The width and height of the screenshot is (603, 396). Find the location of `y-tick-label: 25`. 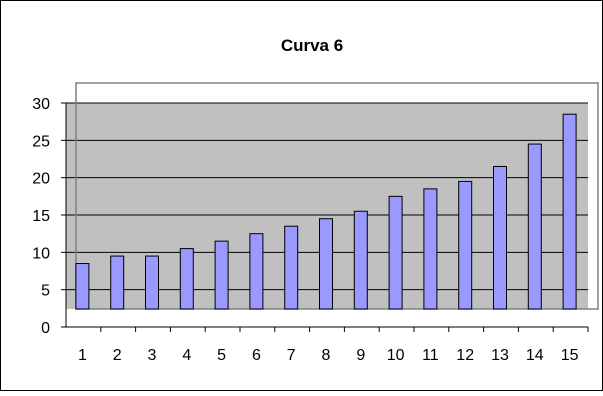

y-tick-label: 25 is located at coordinates (41, 141).